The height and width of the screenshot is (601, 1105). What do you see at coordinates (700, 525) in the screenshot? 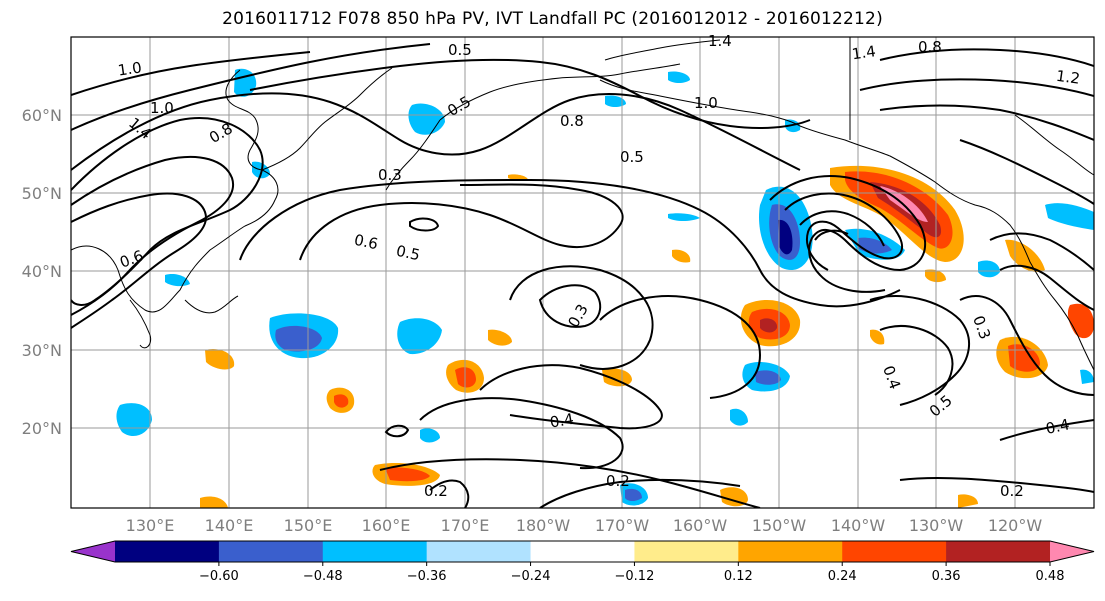
I see `lon-label: 160°W` at bounding box center [700, 525].